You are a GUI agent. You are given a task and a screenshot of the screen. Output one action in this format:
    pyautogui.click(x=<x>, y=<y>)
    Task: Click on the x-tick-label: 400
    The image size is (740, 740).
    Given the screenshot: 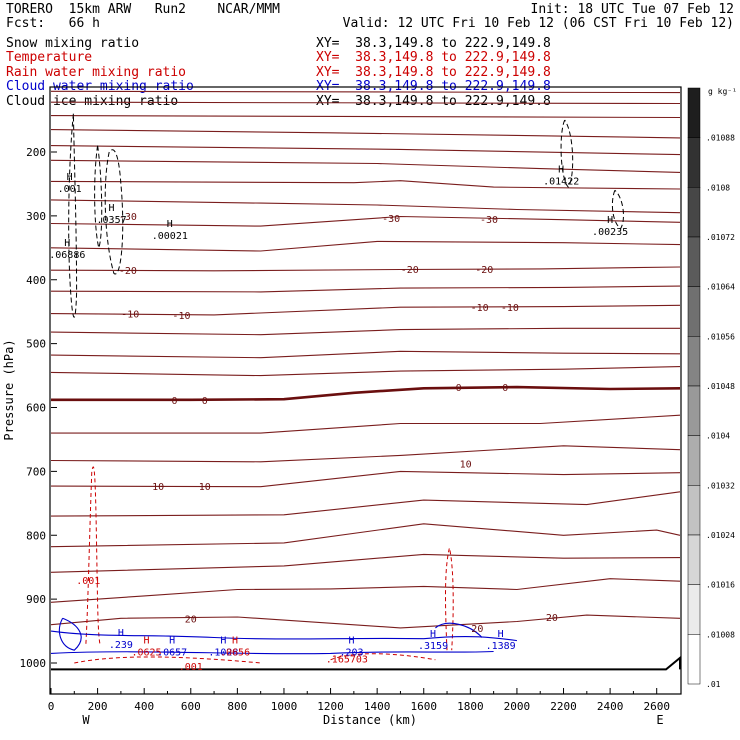 What is the action you would take?
    pyautogui.click(x=144, y=706)
    